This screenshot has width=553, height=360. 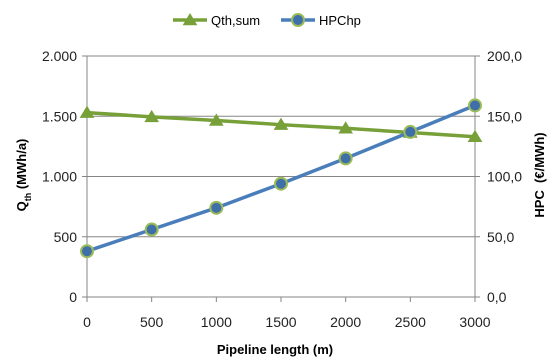 I want to click on x-axis-ticks: 0 500 1000 1500 2000 2500 3000, so click(x=287, y=322).